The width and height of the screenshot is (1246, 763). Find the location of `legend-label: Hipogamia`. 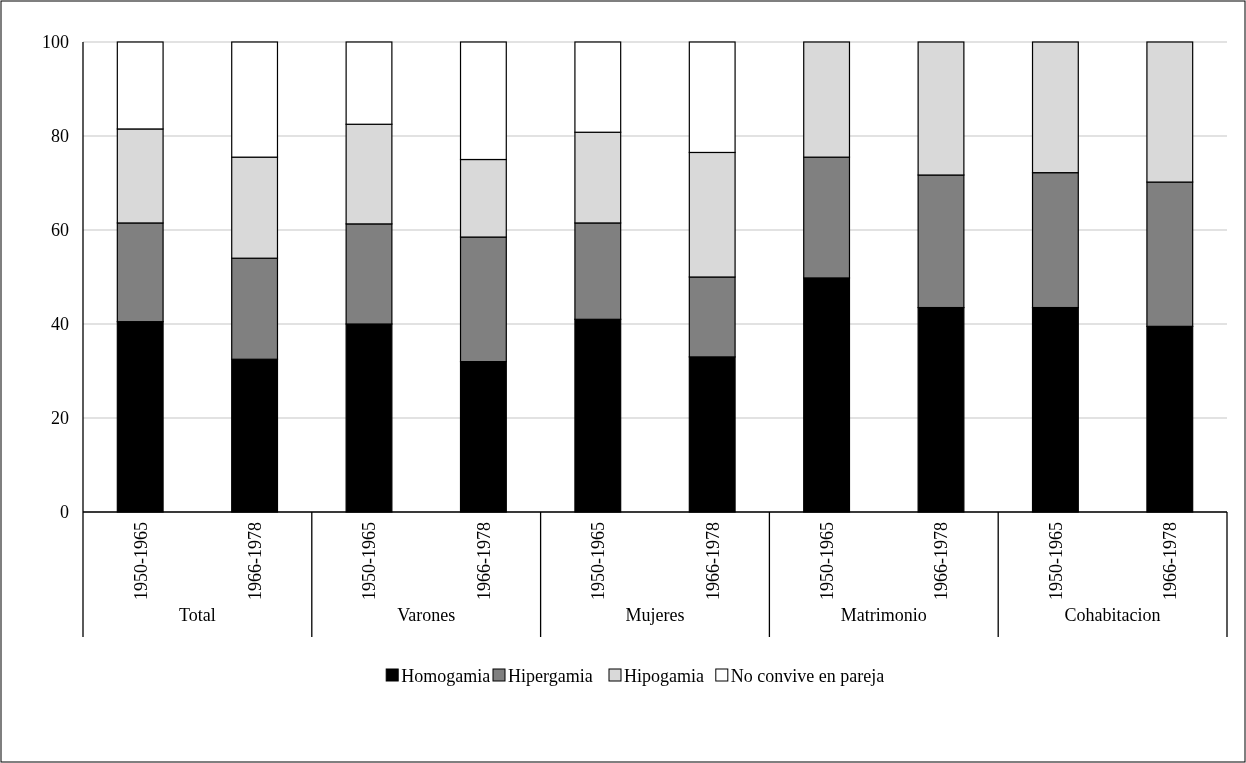

legend-label: Hipogamia is located at coordinates (664, 676).